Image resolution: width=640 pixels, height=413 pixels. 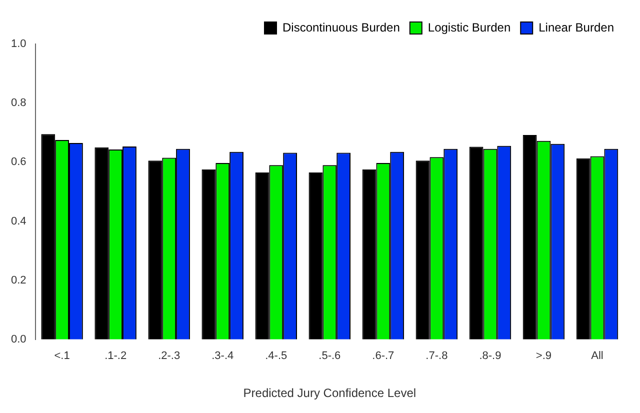 I want to click on x-tick-label: .2-.3, so click(x=169, y=356).